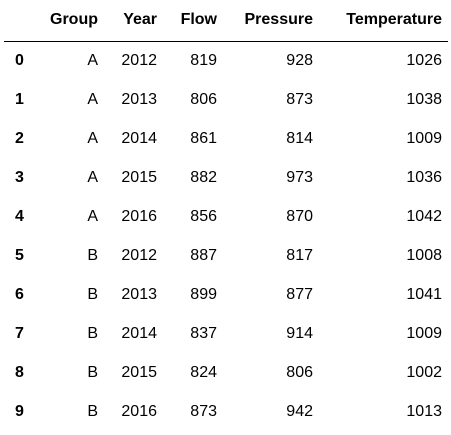  Describe the element at coordinates (226, 333) in the screenshot. I see `table-row: 7 B 2014 837 914 1009` at that location.